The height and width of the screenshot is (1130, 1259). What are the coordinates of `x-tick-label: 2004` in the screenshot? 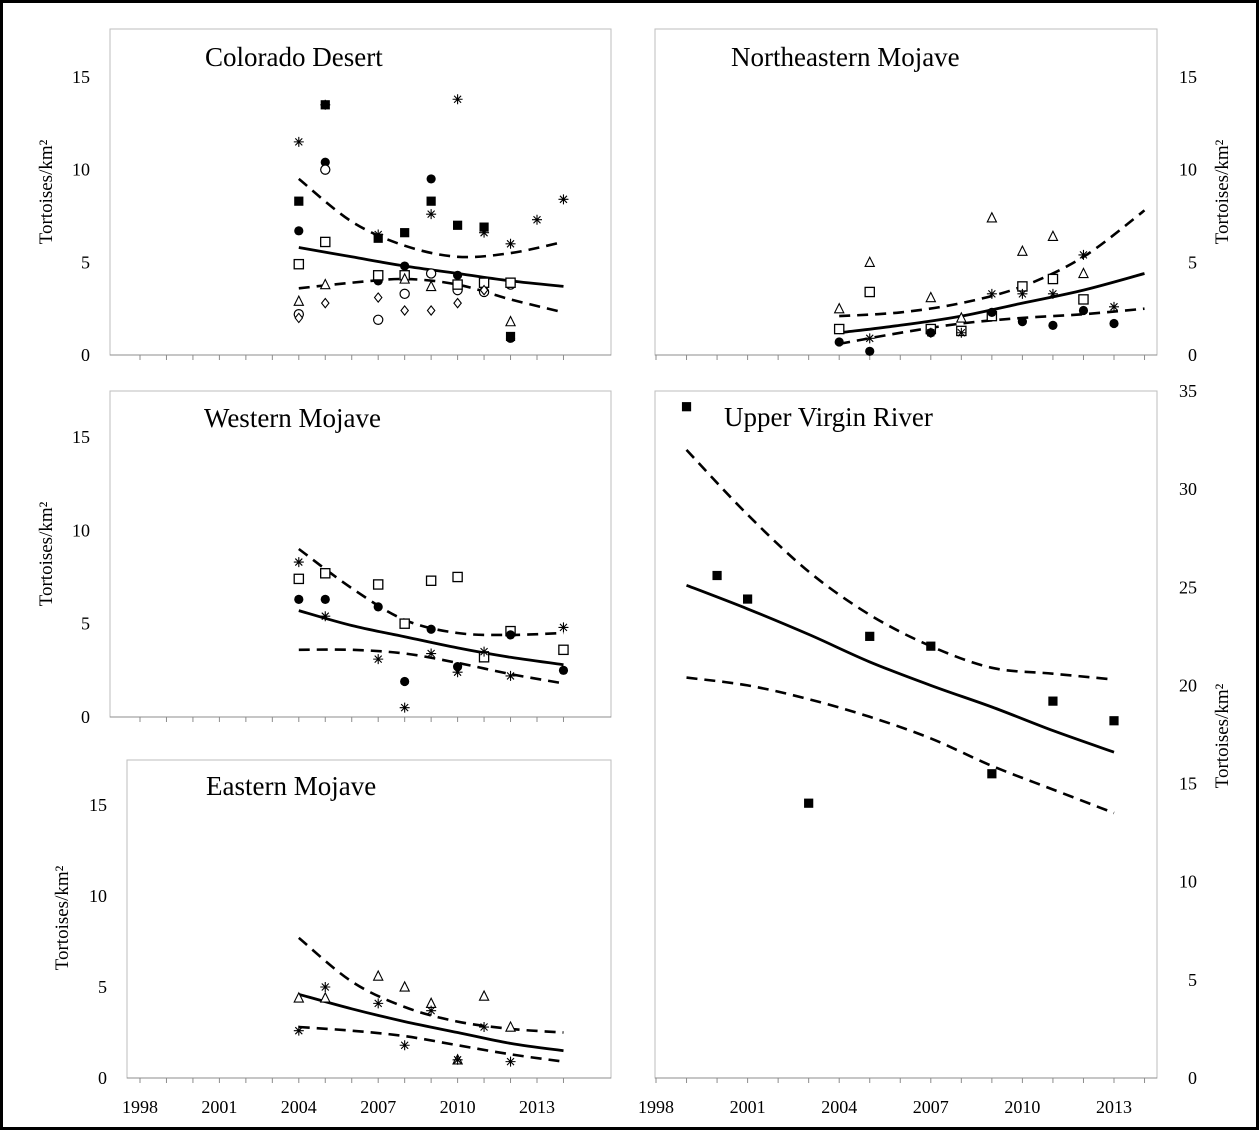 It's located at (299, 1107).